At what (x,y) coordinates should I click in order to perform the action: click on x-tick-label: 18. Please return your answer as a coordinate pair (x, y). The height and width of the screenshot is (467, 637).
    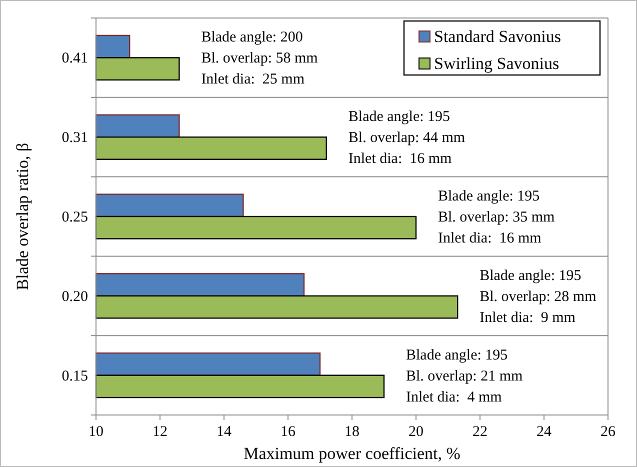
    Looking at the image, I should click on (352, 432).